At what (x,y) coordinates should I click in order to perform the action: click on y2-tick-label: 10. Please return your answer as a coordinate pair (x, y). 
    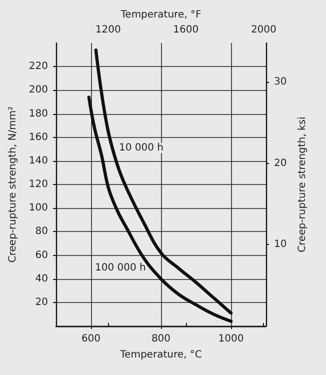
    Looking at the image, I should click on (280, 244).